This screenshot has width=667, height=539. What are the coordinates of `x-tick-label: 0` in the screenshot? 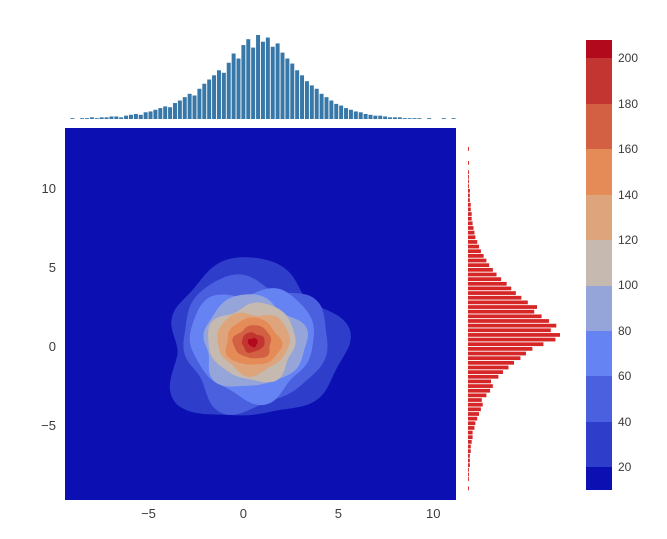 It's located at (243, 513).